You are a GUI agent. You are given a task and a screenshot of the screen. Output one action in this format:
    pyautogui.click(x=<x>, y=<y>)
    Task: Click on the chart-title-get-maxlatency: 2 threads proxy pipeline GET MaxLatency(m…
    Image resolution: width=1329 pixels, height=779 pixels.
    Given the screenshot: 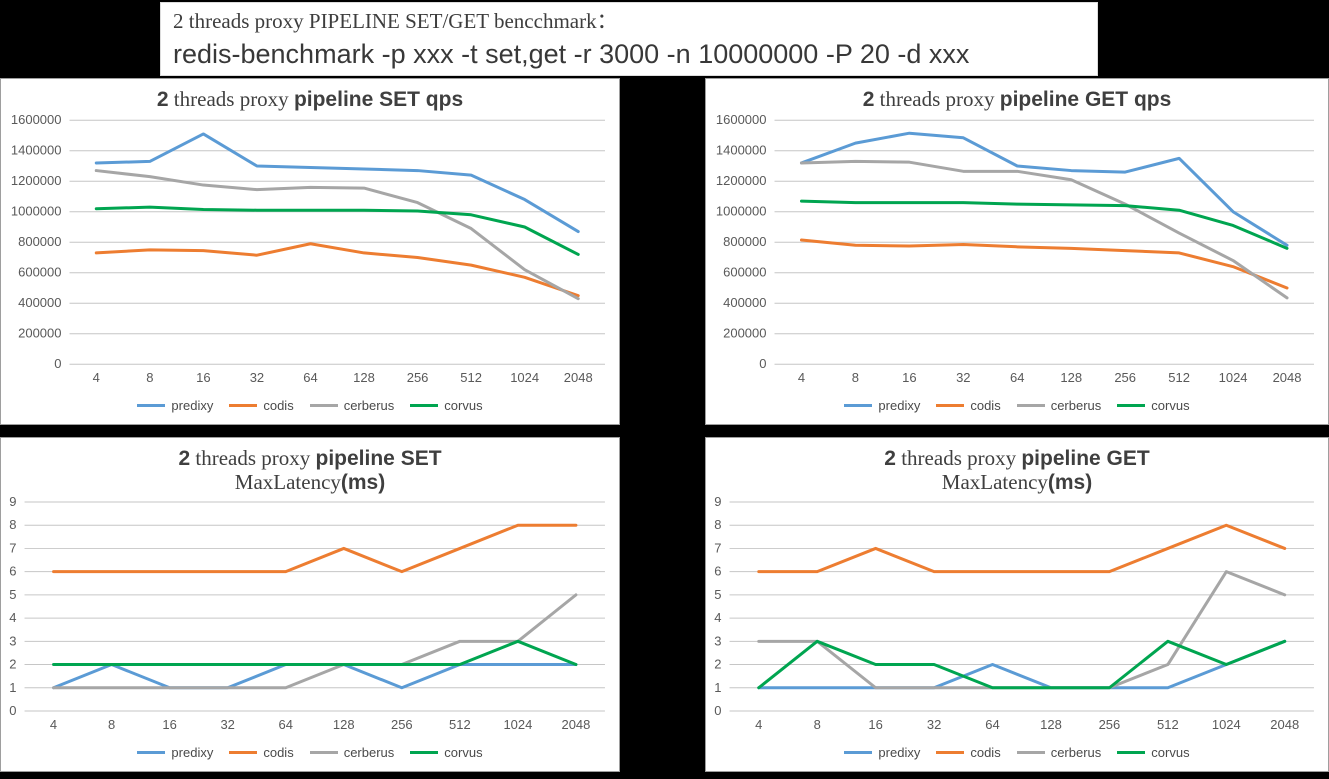 What is the action you would take?
    pyautogui.click(x=1017, y=466)
    